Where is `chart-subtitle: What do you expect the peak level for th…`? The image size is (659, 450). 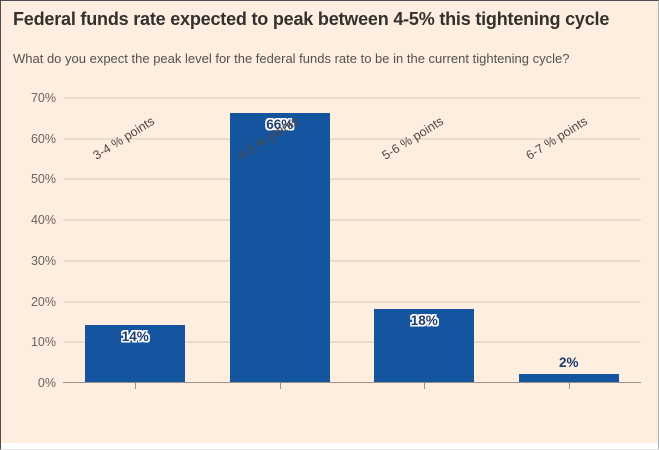
chart-subtitle: What do you expect the peak level for th… is located at coordinates (291, 58).